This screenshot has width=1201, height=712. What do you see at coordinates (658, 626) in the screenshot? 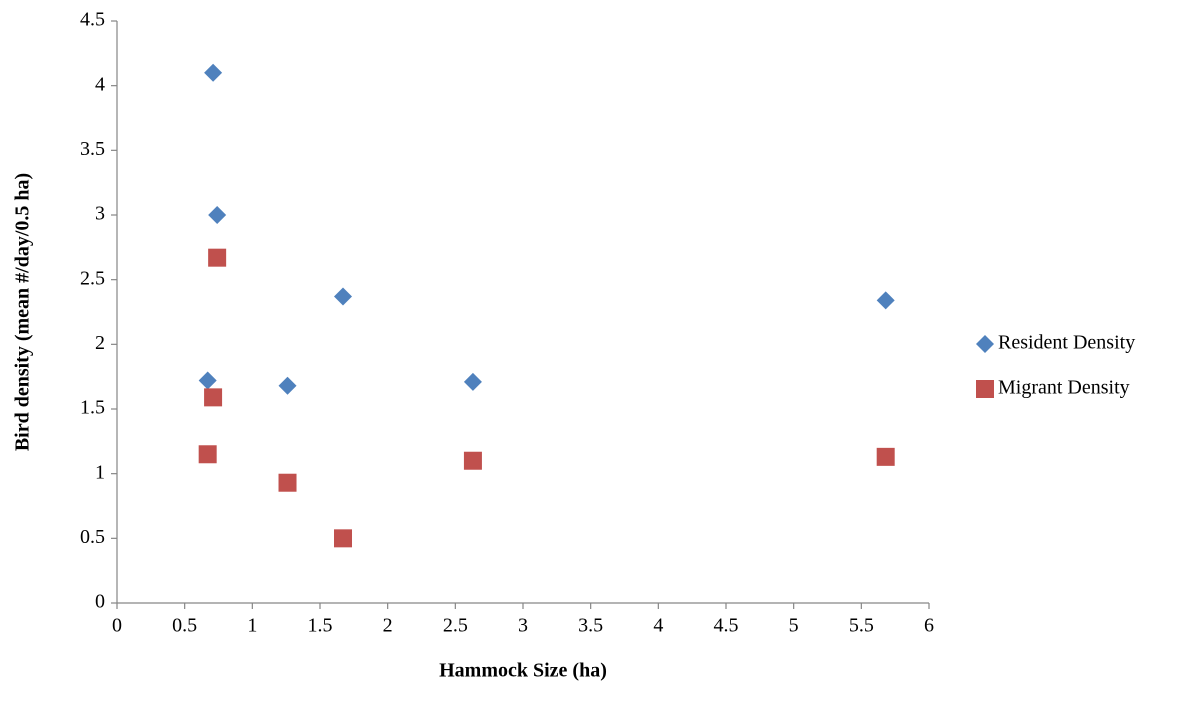
I see `x-tick-label: 4` at bounding box center [658, 626].